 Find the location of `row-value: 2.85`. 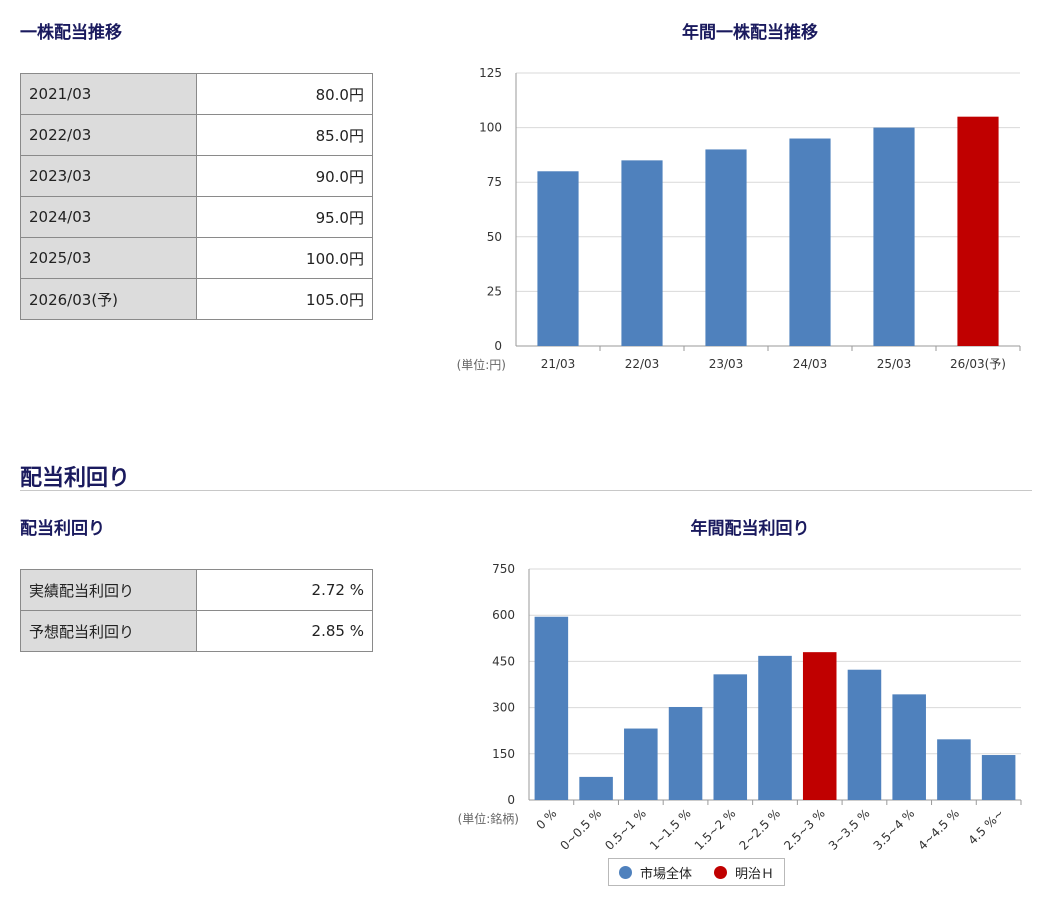

row-value: 2.85 is located at coordinates (328, 631).